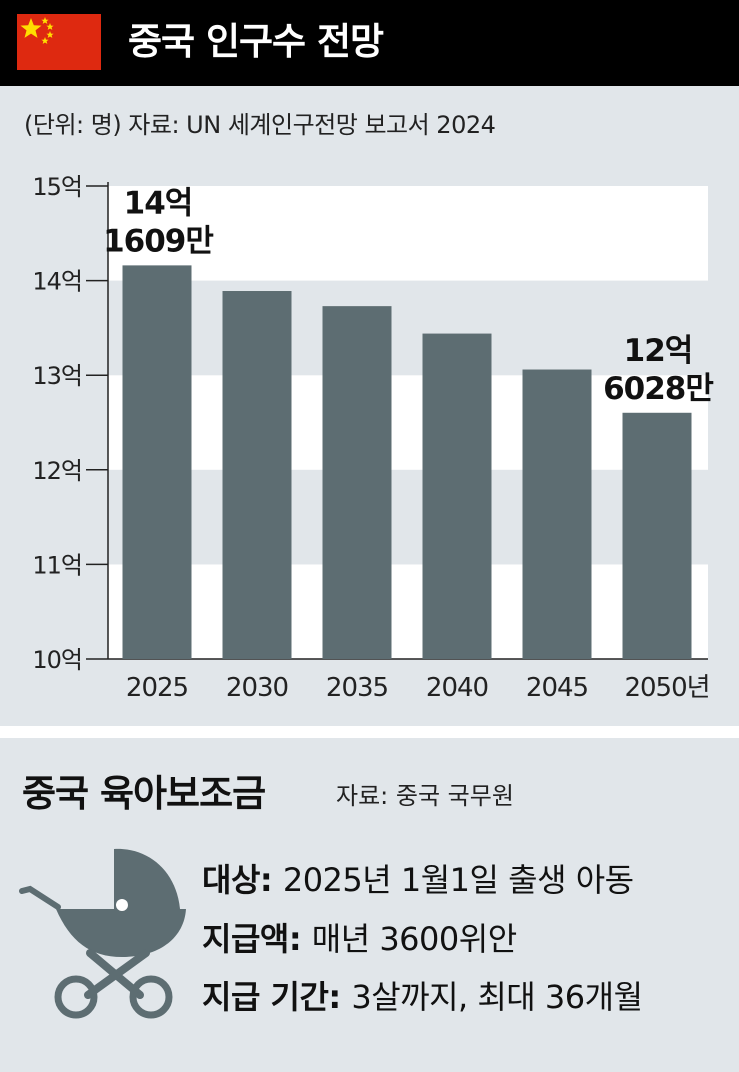 This screenshot has width=739, height=1072. I want to click on y-tick-label: 11억, so click(57, 565).